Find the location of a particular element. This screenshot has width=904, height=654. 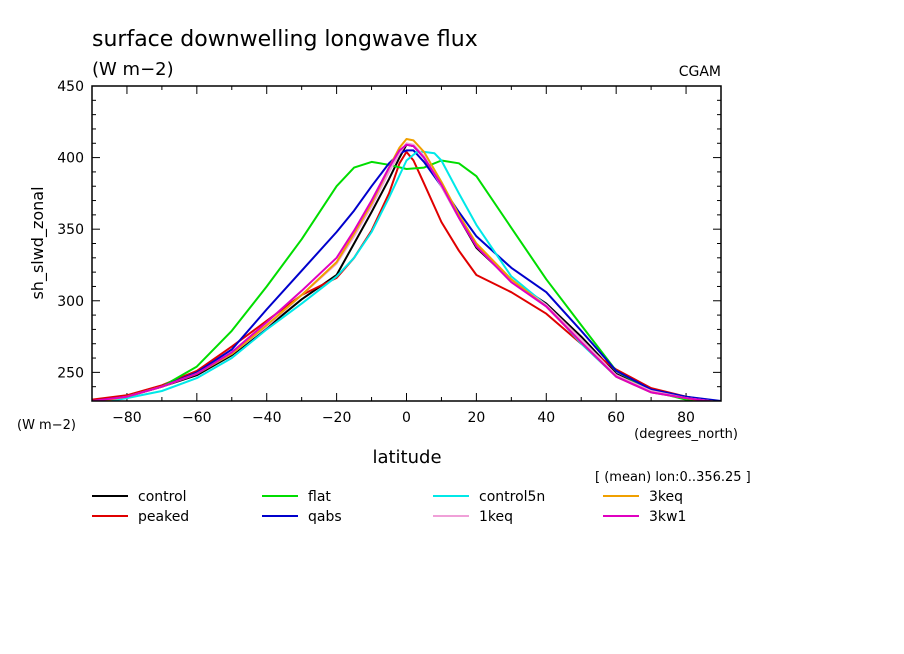

x-tick-label: 80 is located at coordinates (686, 418).